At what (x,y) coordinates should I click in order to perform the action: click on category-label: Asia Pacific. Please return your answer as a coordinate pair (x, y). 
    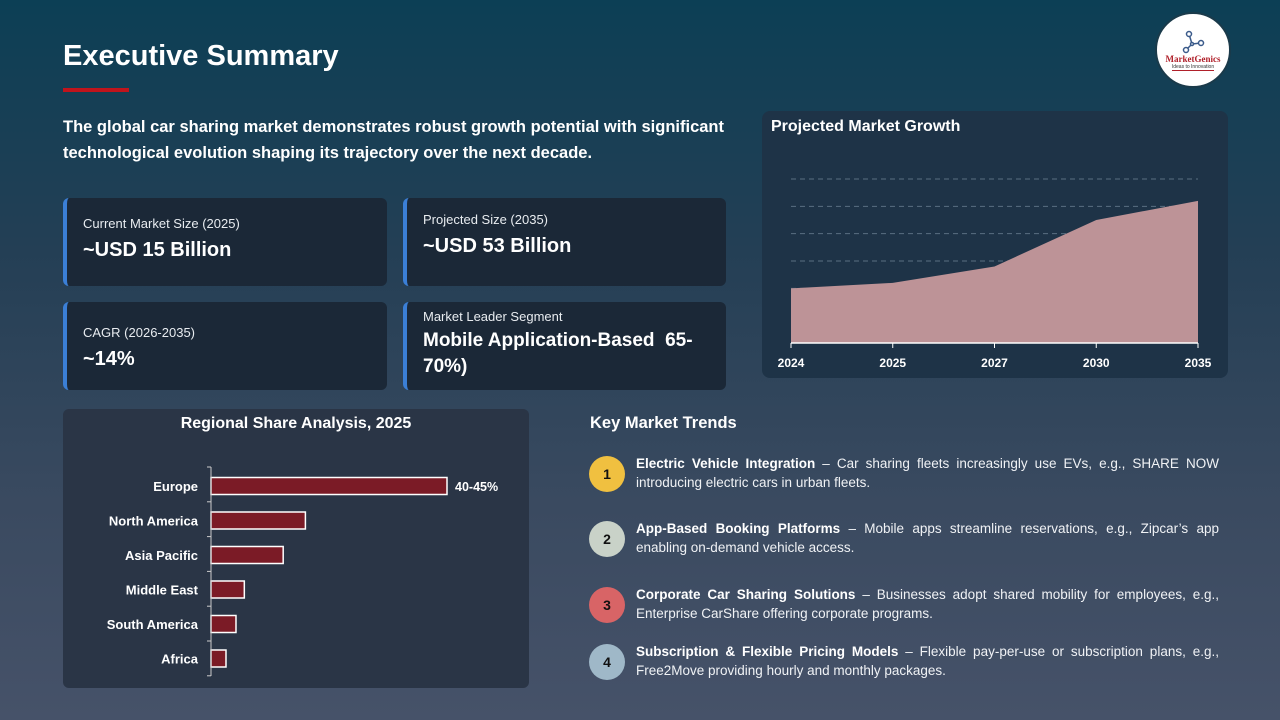
    Looking at the image, I should click on (161, 555).